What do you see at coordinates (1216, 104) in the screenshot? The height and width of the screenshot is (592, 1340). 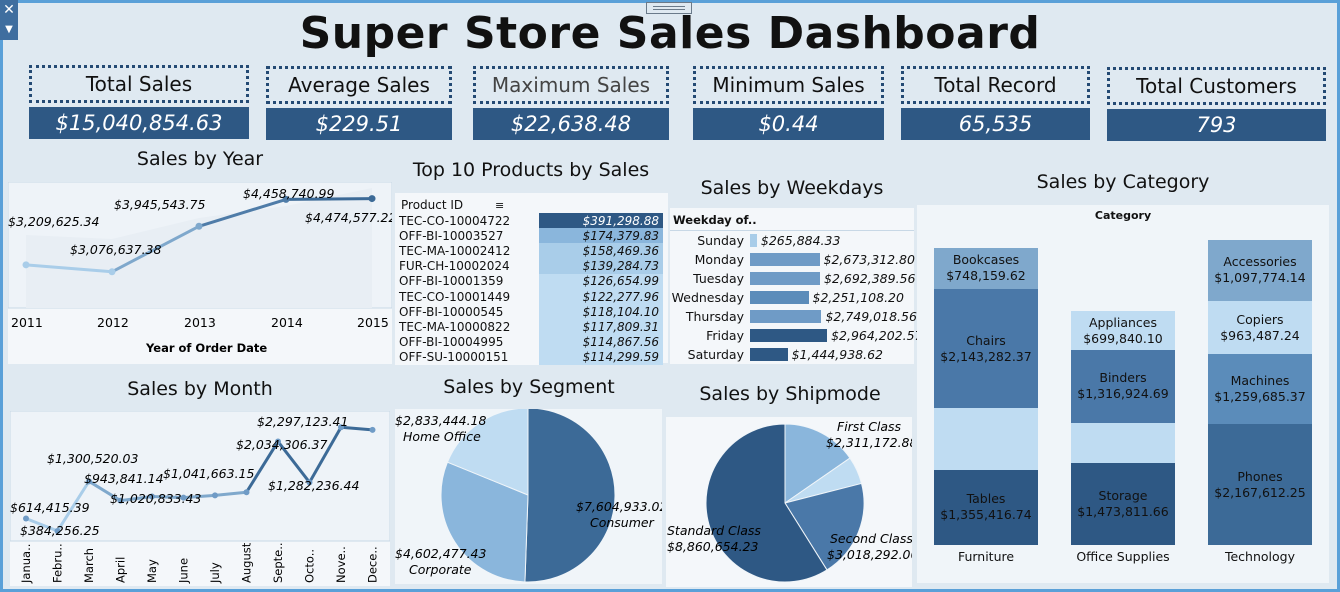 I see `kpi-card-total-customers: Total Customers 793` at bounding box center [1216, 104].